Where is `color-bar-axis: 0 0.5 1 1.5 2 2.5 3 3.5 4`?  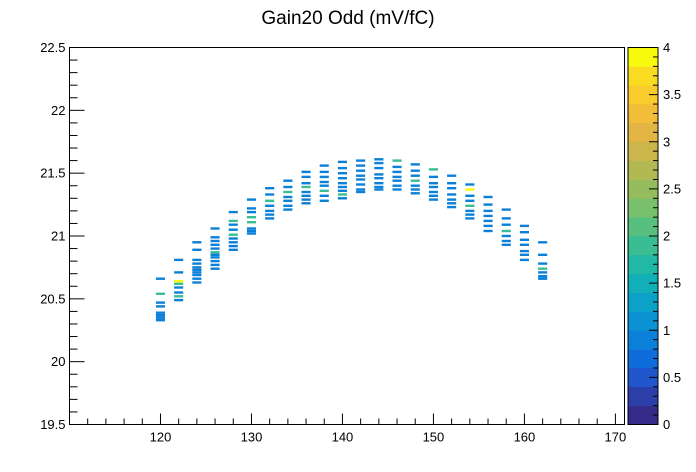
color-bar-axis: 0 0.5 1 1.5 2 2.5 3 3.5 4 is located at coordinates (665, 236).